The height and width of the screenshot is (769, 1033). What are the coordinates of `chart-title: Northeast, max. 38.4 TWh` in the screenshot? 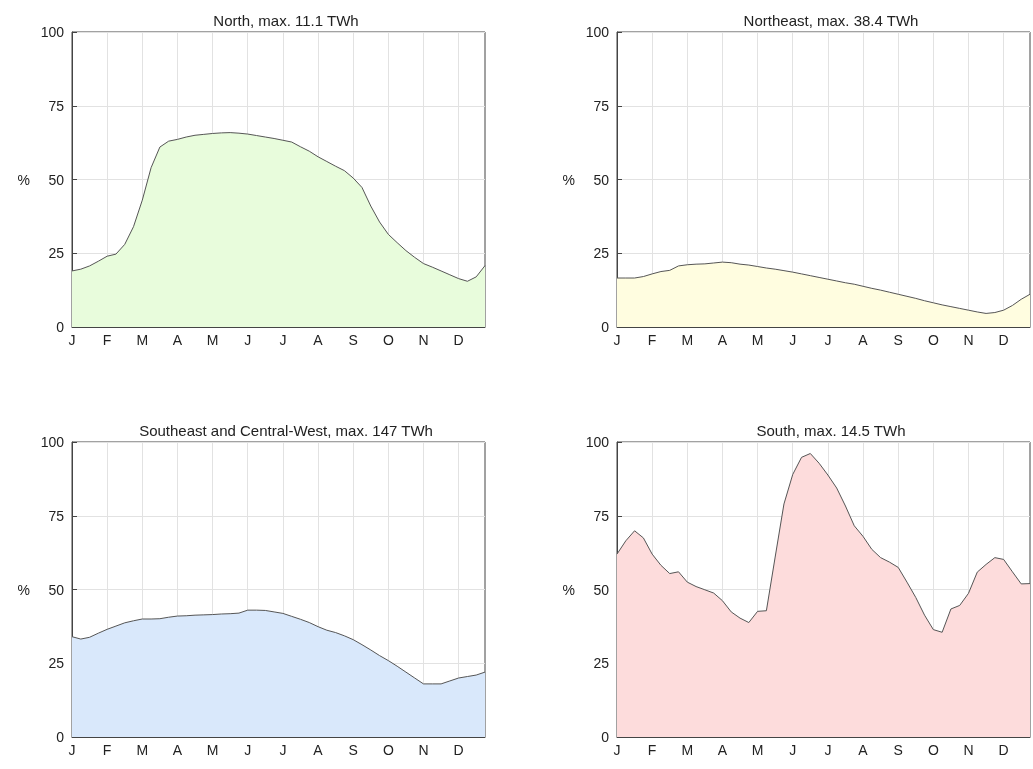 It's located at (831, 20).